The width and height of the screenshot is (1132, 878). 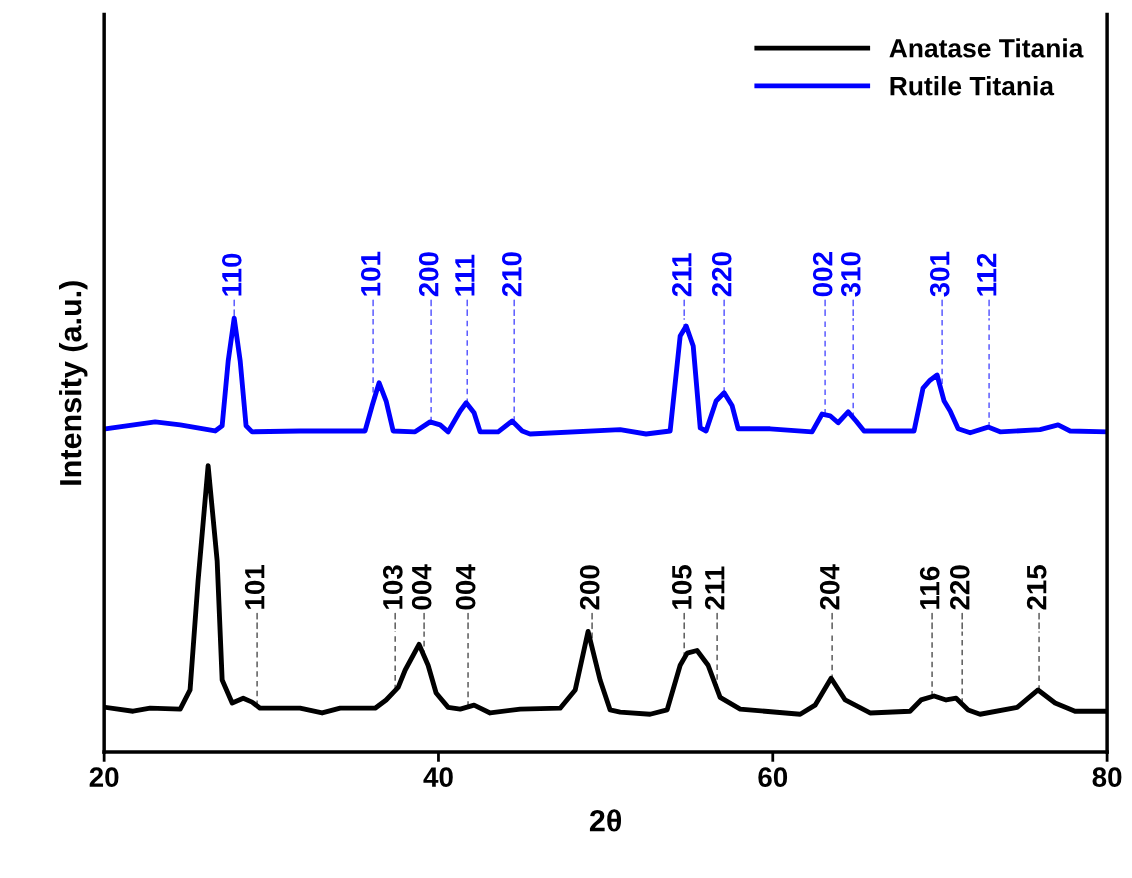 What do you see at coordinates (850, 274) in the screenshot?
I see `annotation: 310` at bounding box center [850, 274].